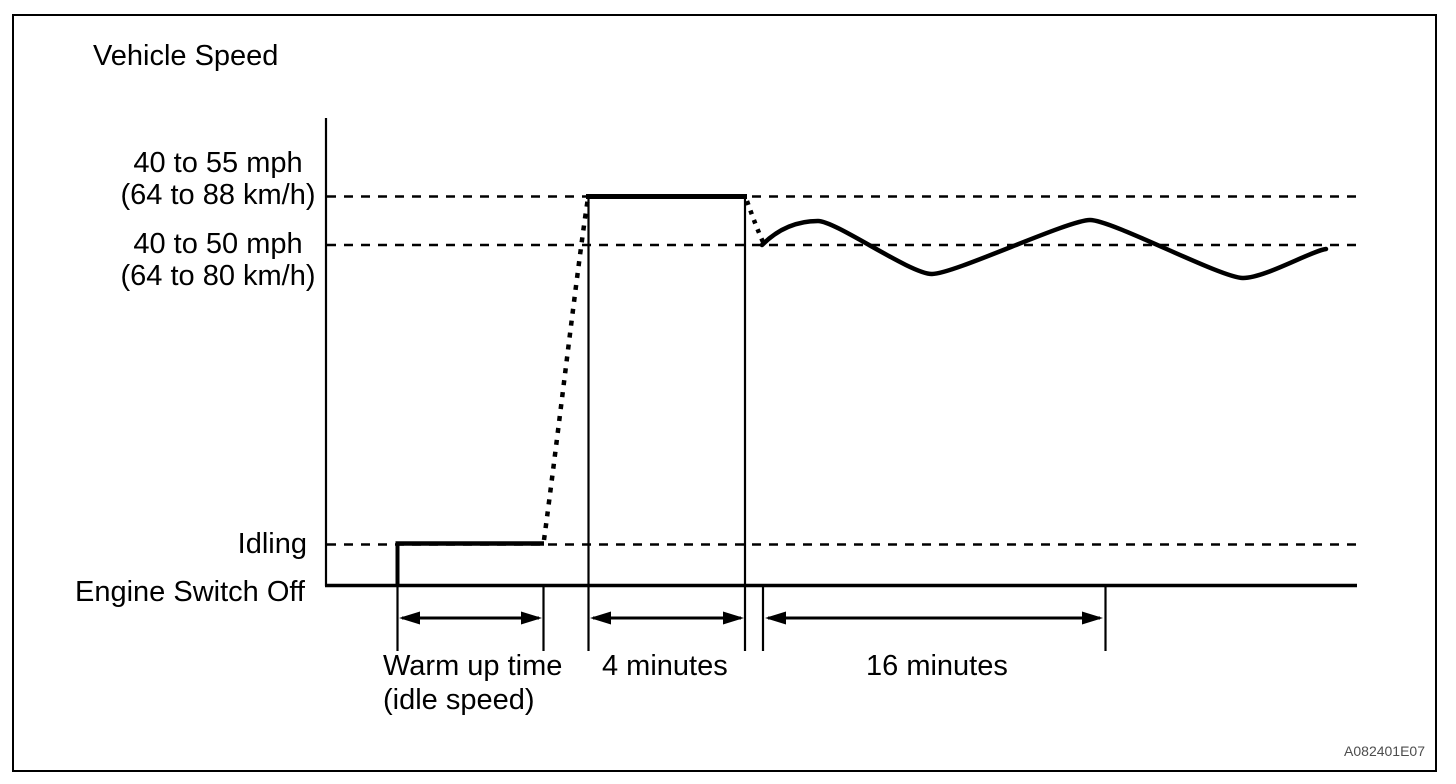 The width and height of the screenshot is (1456, 784). Describe the element at coordinates (218, 163) in the screenshot. I see `speed-level-55-mph: 40 to 55 mph` at that location.